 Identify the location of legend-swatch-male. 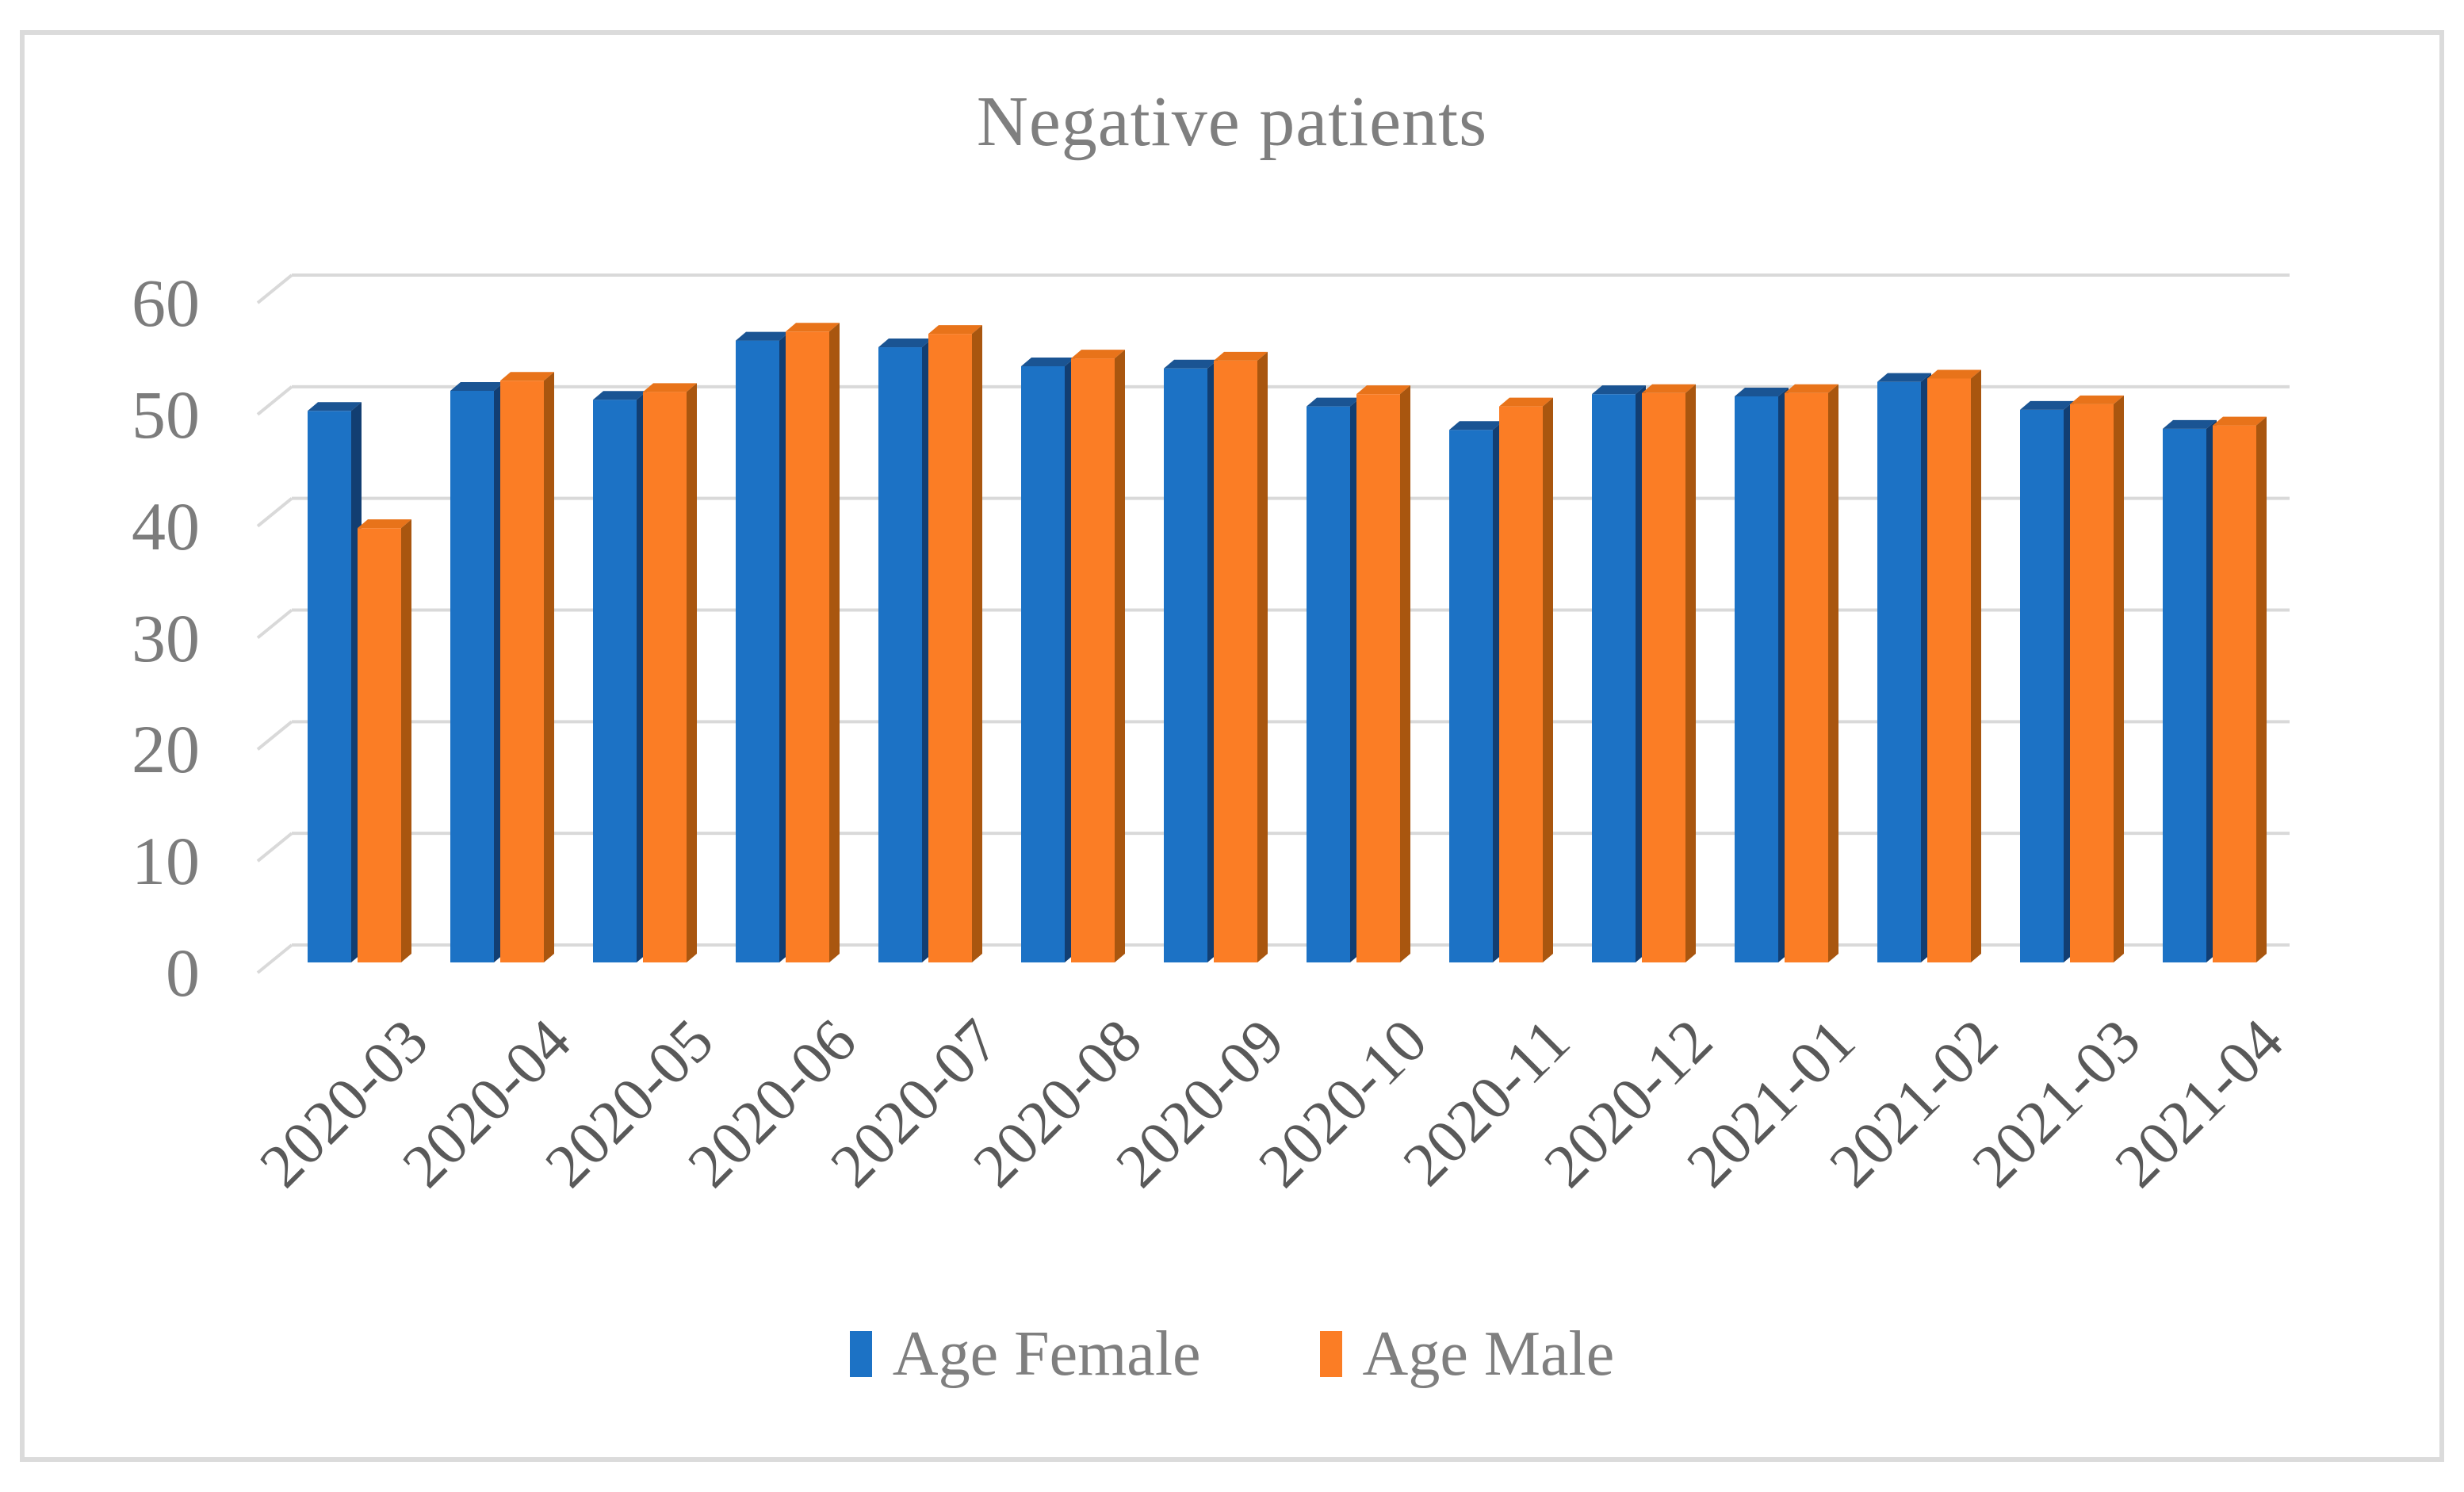
(1330, 1354).